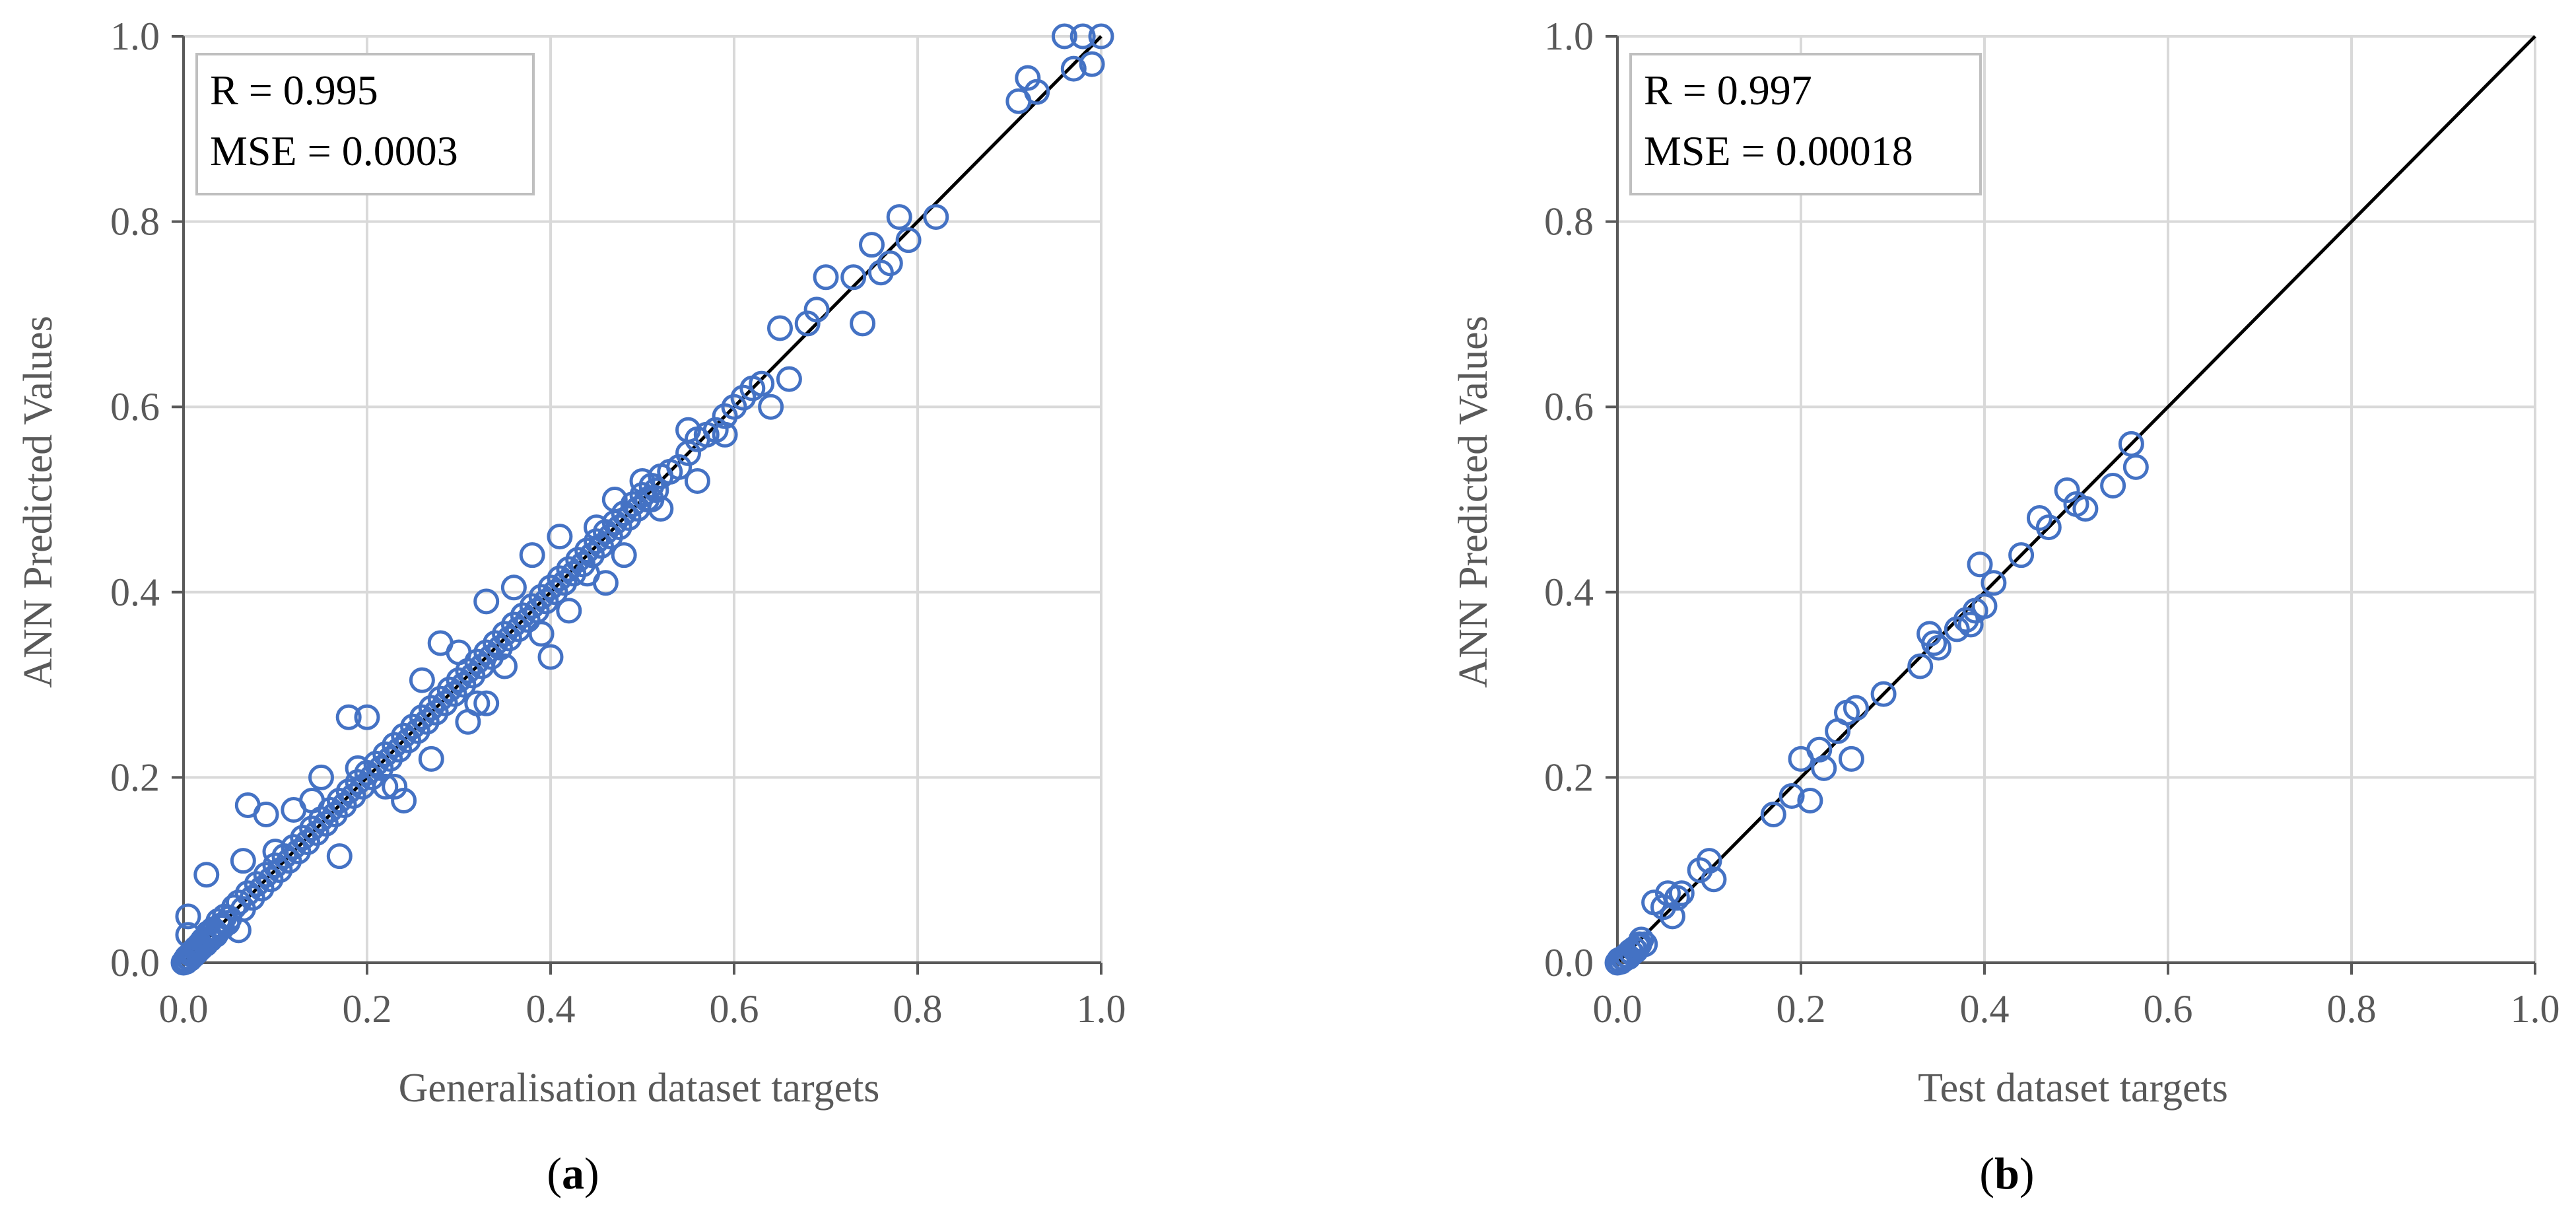  I want to click on x-tick-label: 0.0, so click(1618, 1009).